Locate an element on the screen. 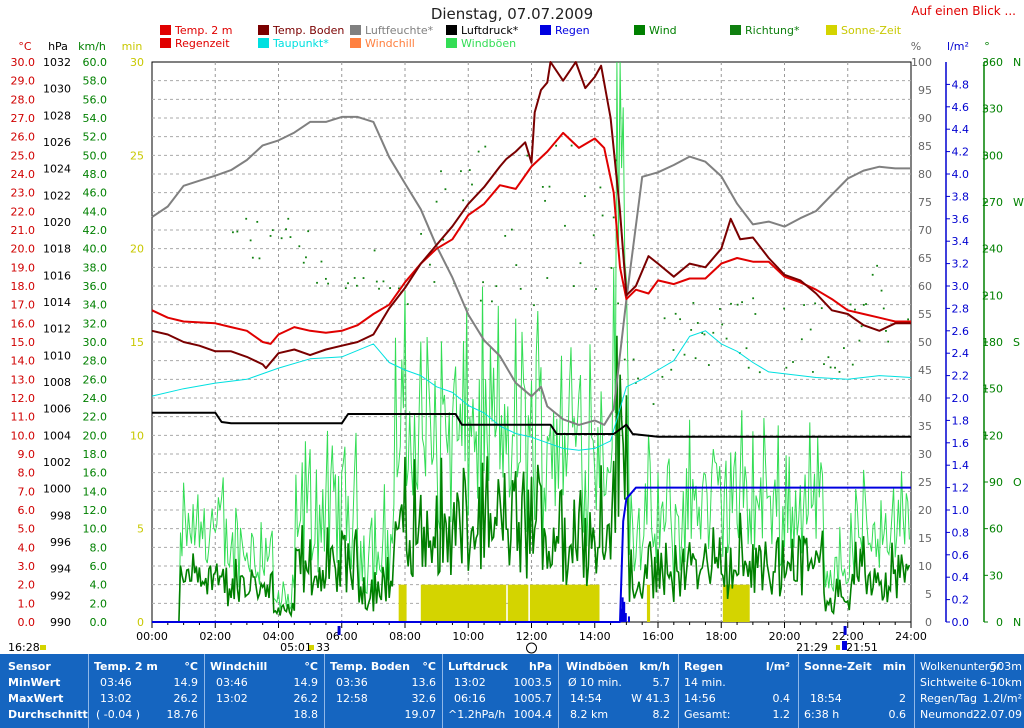 The width and height of the screenshot is (1024, 728). temp-axis-tick: 4.0 is located at coordinates (27, 547).